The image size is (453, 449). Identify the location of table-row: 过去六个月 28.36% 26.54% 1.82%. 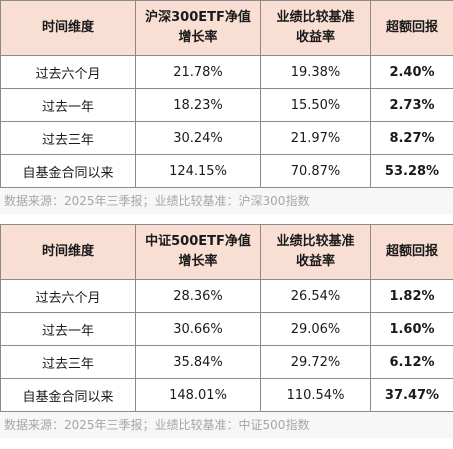
(226, 296).